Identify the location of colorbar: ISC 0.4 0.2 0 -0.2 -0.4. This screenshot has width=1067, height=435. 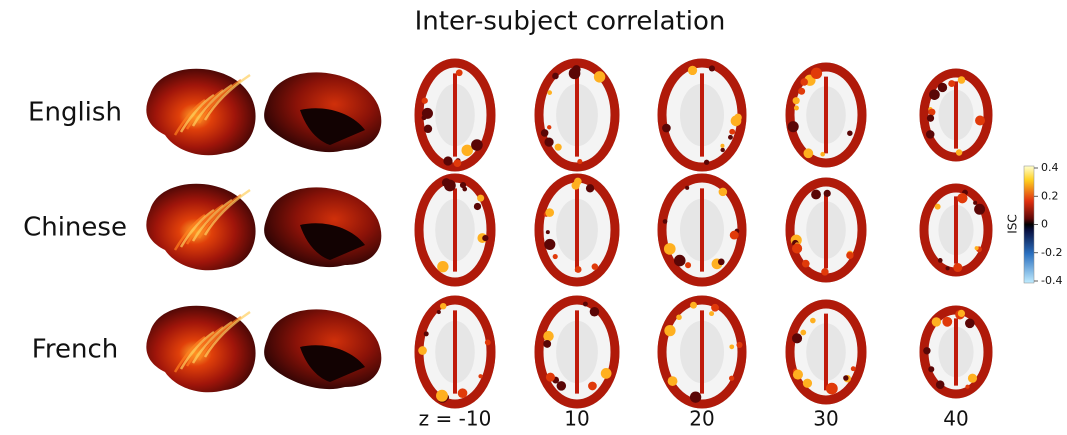
(1034, 224).